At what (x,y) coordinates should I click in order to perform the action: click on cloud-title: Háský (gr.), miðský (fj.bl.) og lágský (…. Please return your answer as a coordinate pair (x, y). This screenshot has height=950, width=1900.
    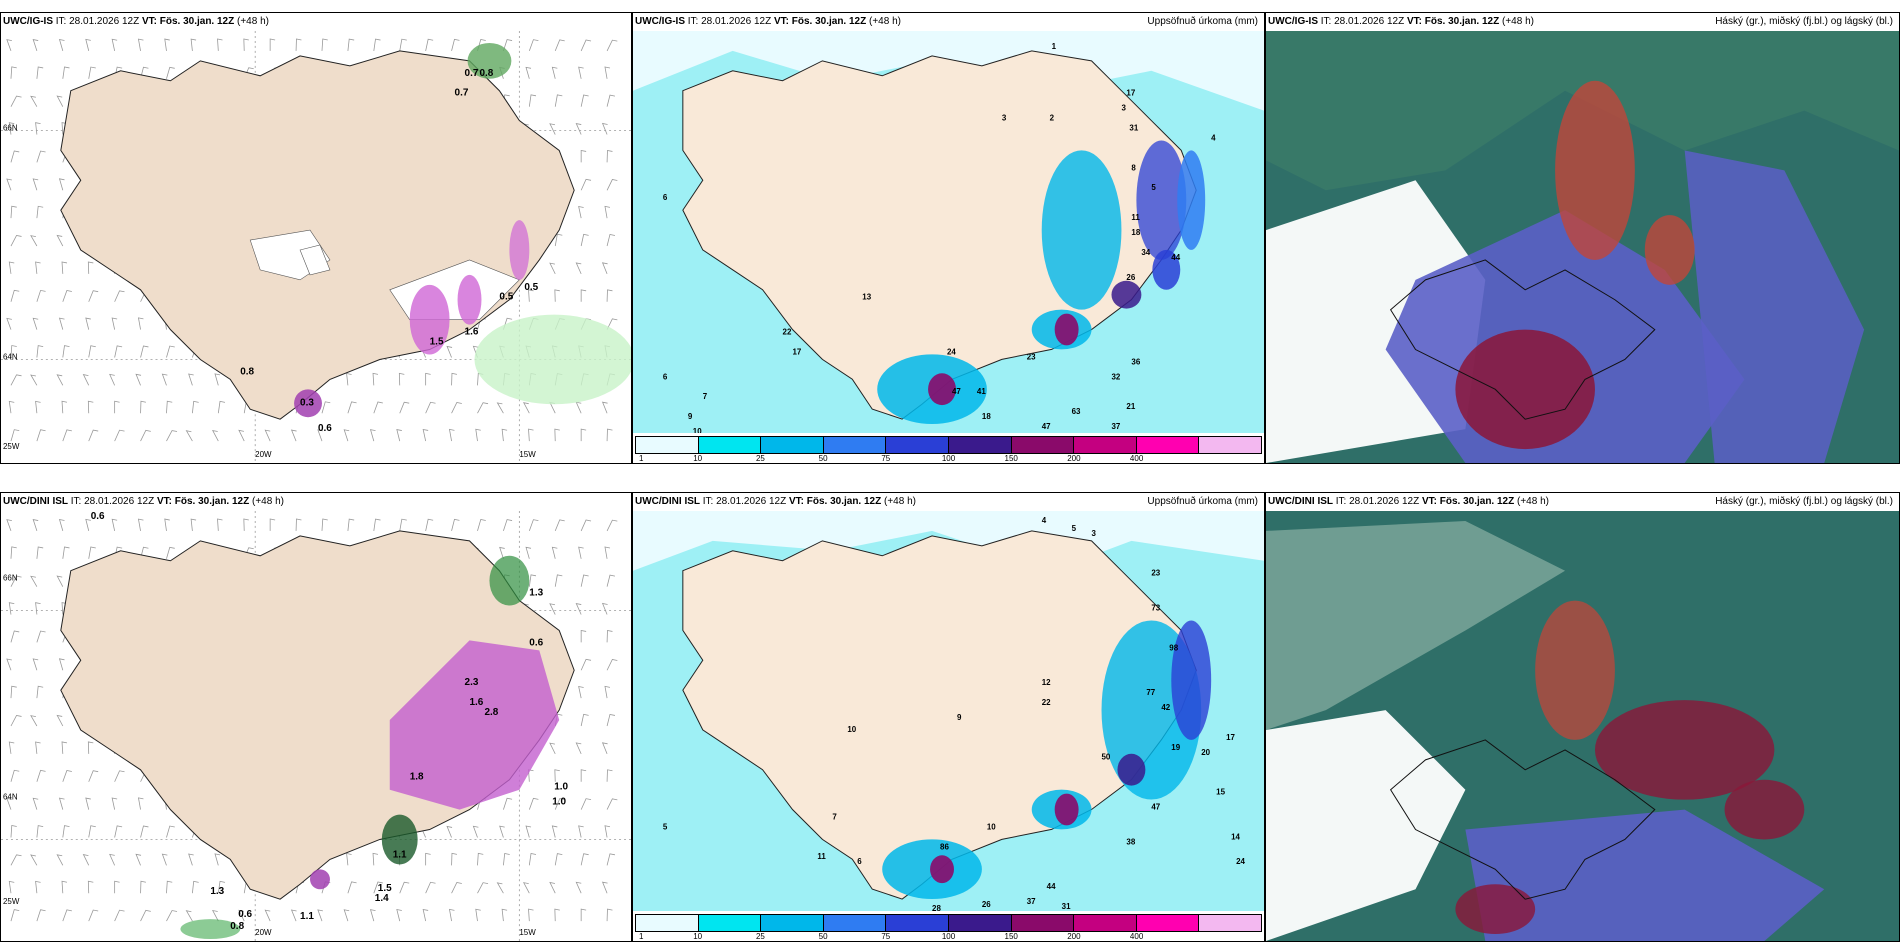
    Looking at the image, I should click on (1804, 21).